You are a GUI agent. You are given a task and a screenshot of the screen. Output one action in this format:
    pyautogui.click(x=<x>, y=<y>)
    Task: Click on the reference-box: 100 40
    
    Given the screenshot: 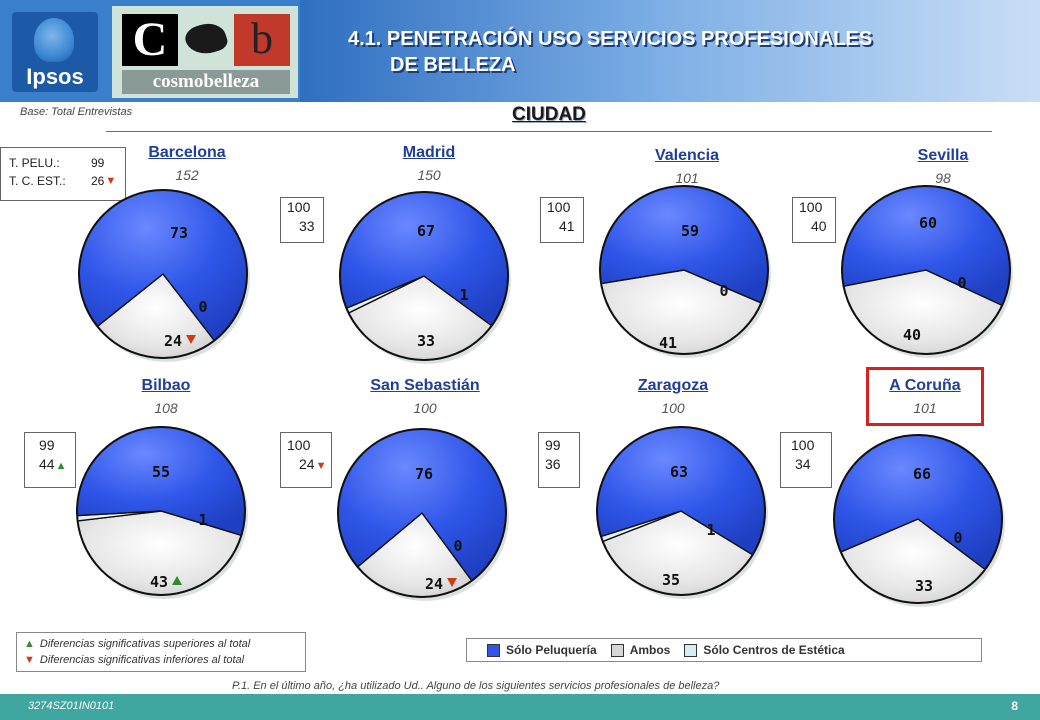 What is the action you would take?
    pyautogui.click(x=814, y=220)
    